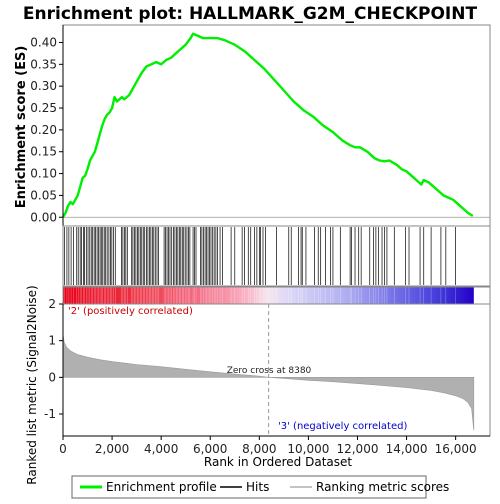  I want to click on es-y-tick-label: 0.15, so click(43, 152).